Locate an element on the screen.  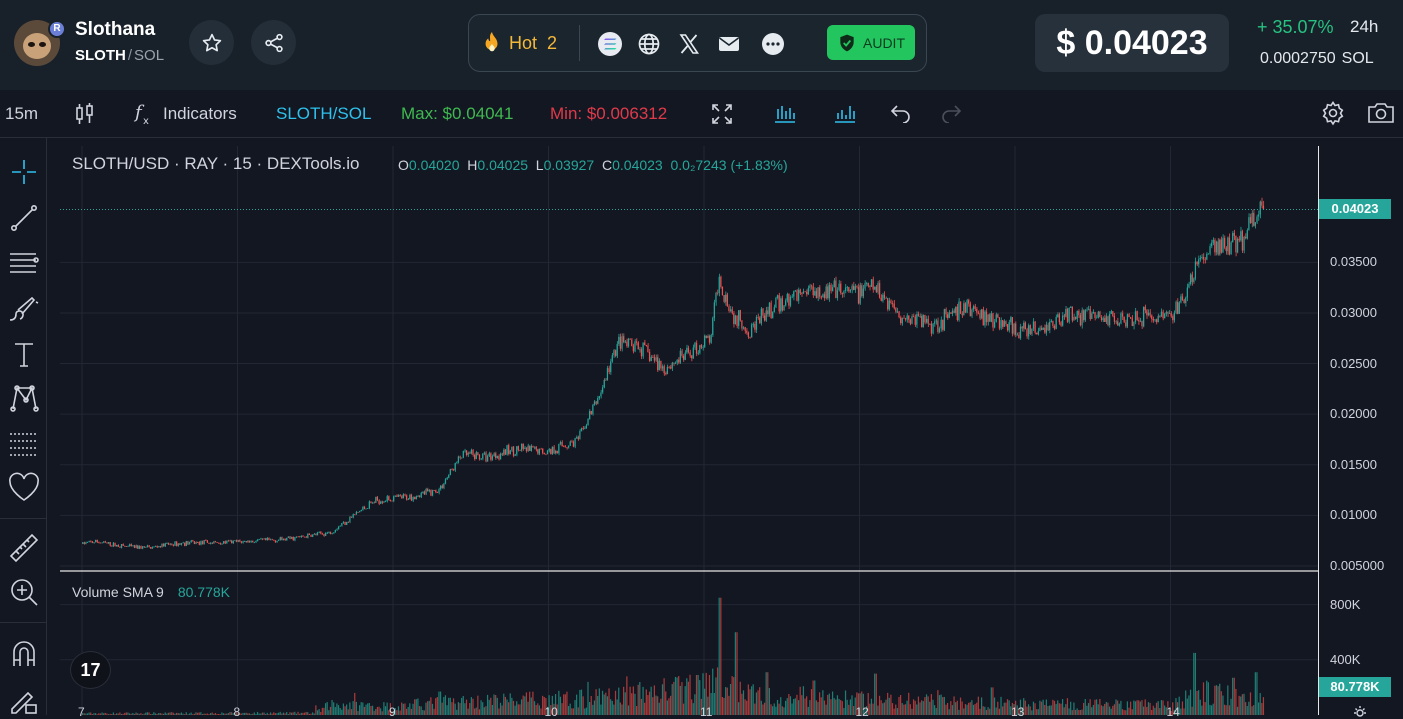
pair-select: SLOTH/SOL is located at coordinates (324, 113).